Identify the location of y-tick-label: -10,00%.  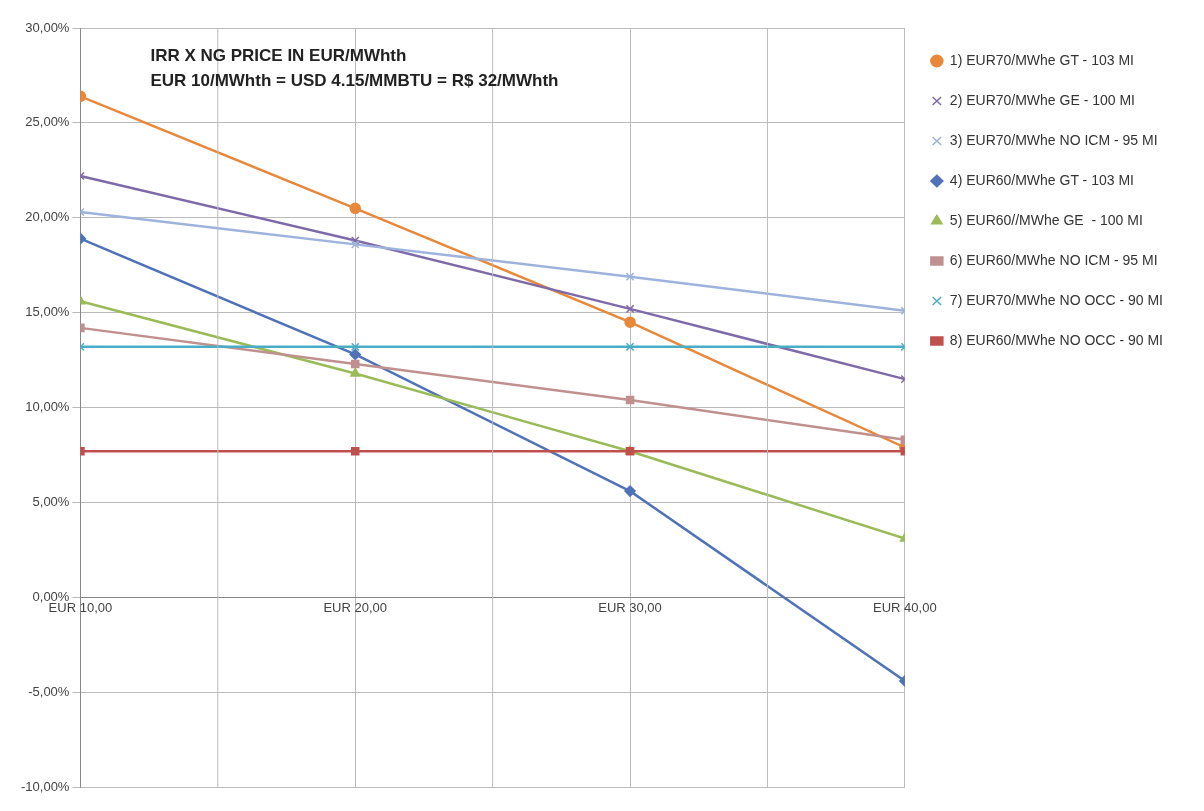
(45, 786).